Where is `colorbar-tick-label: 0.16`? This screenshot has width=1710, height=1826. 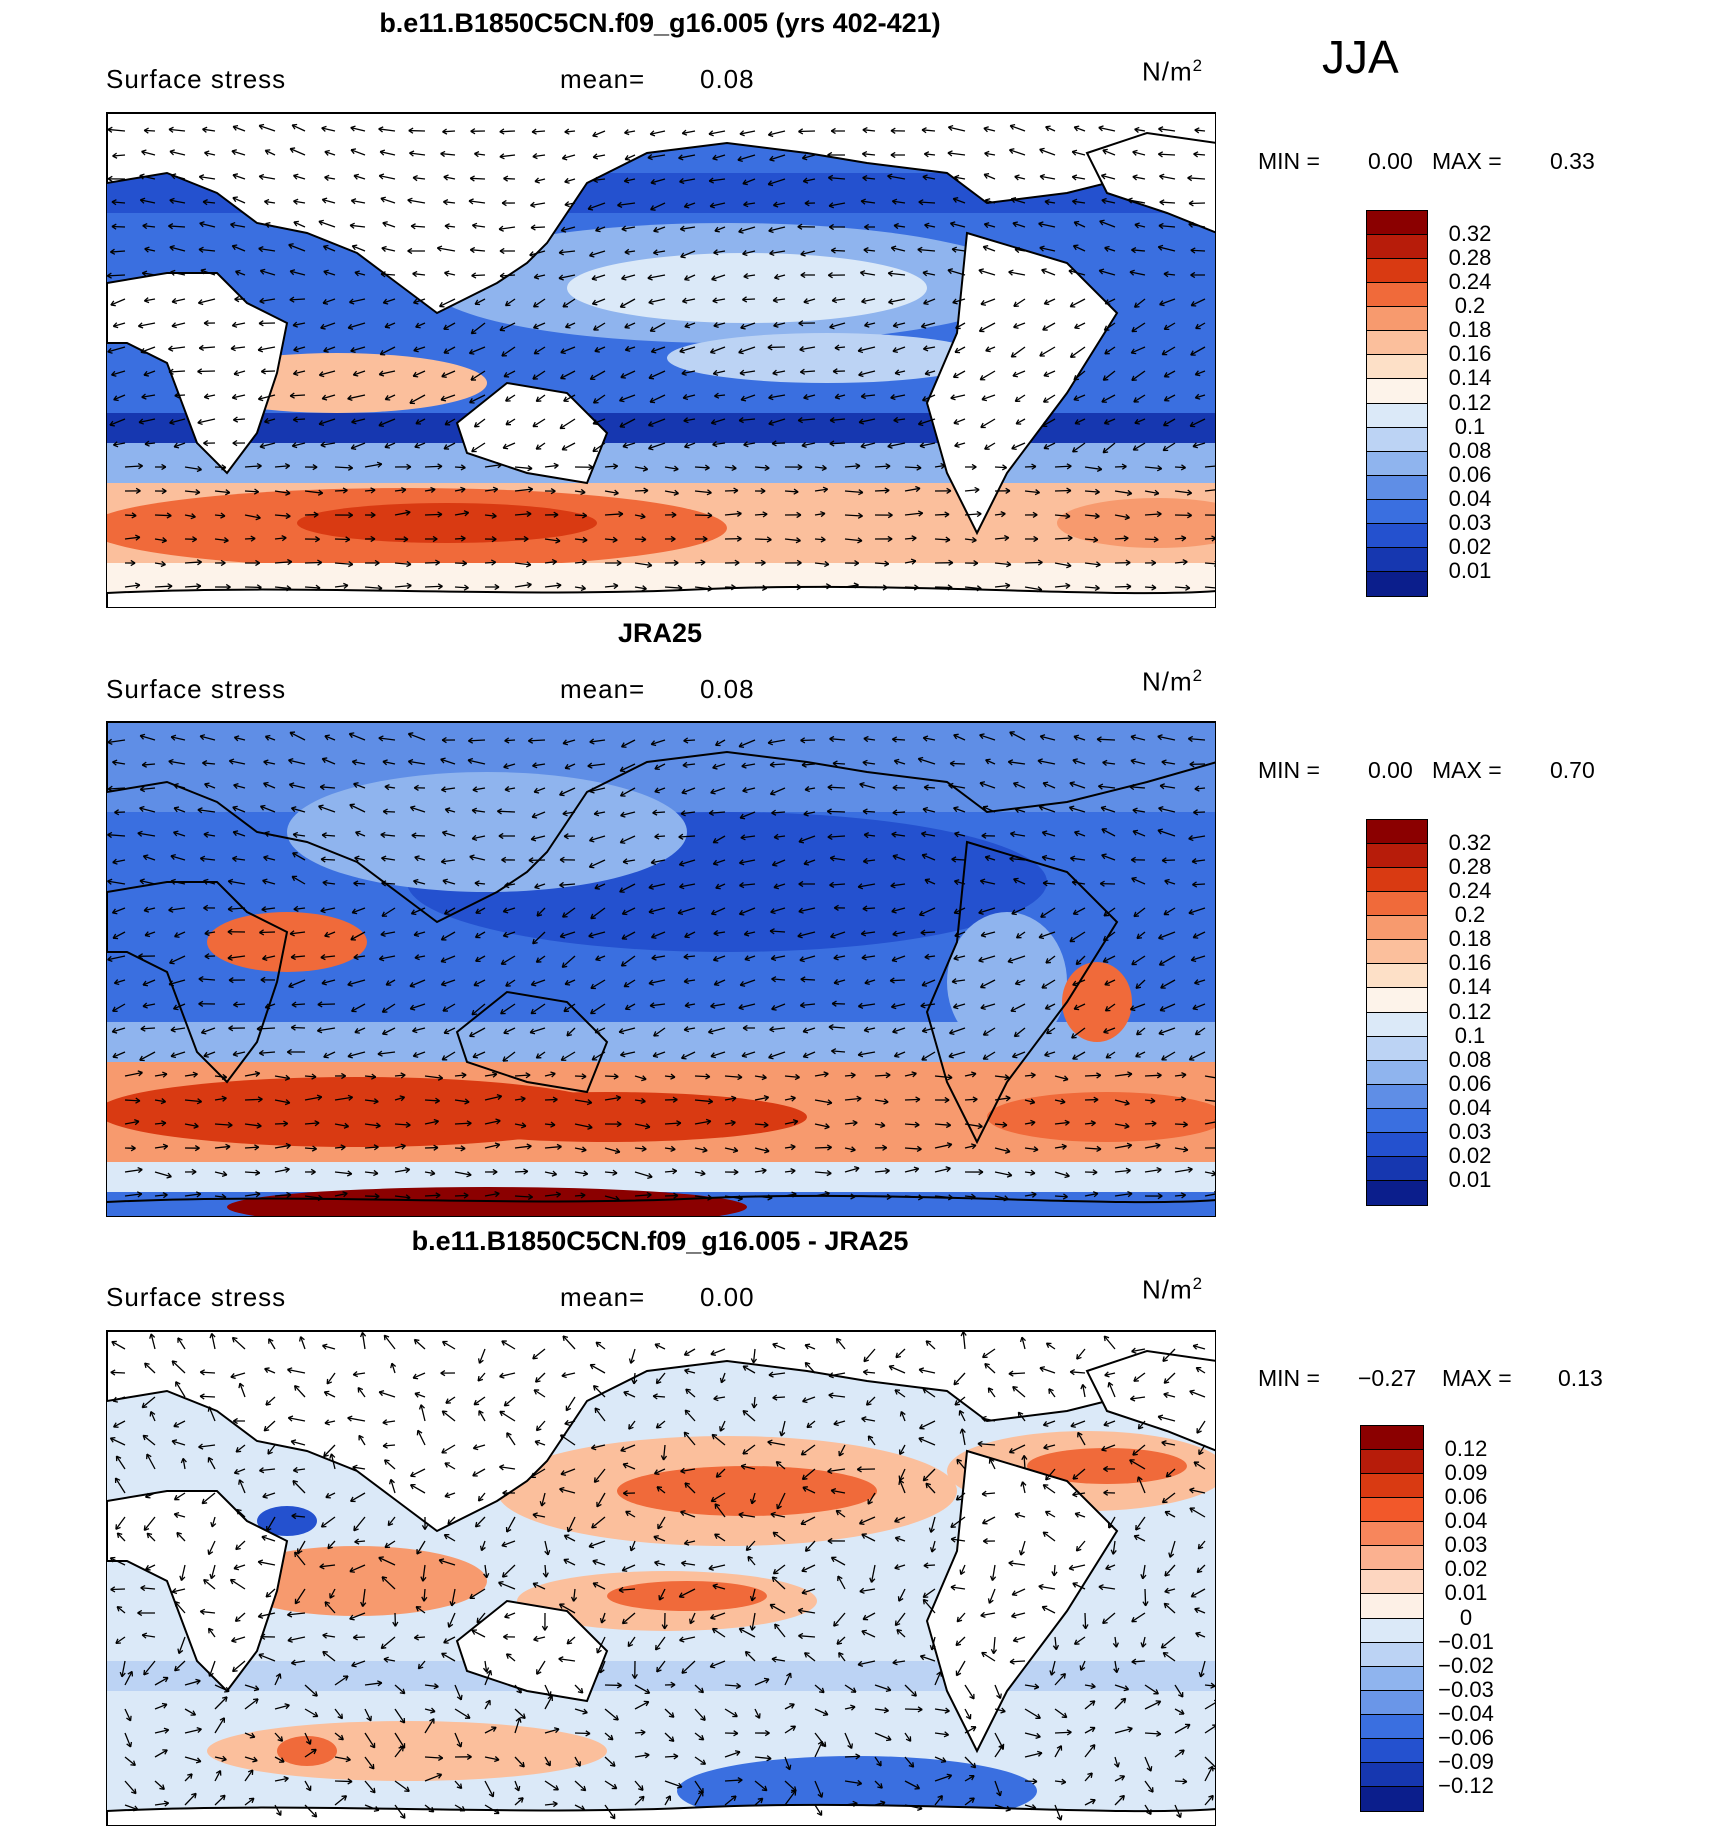
colorbar-tick-label: 0.16 is located at coordinates (1470, 354).